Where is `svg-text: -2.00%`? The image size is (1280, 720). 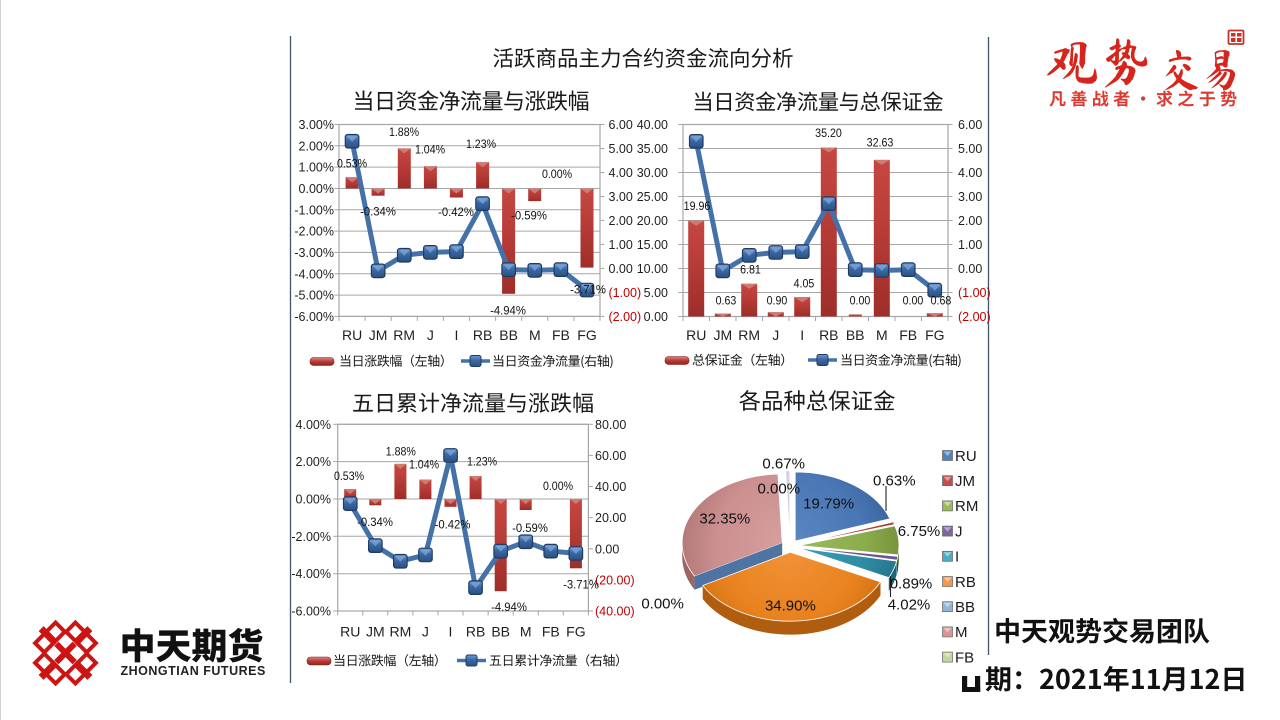
svg-text: -2.00% is located at coordinates (314, 232).